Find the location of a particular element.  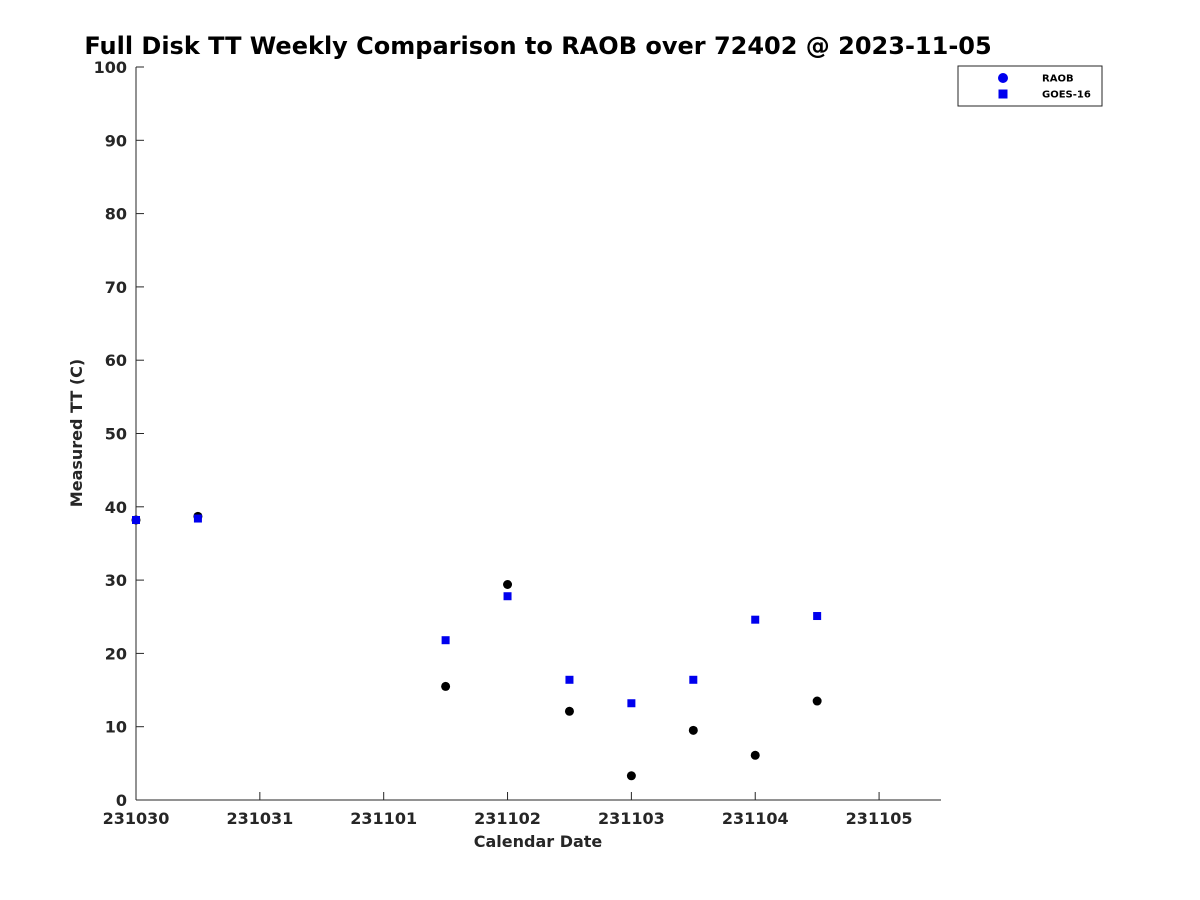

x-tick-label: 231103 is located at coordinates (631, 818).